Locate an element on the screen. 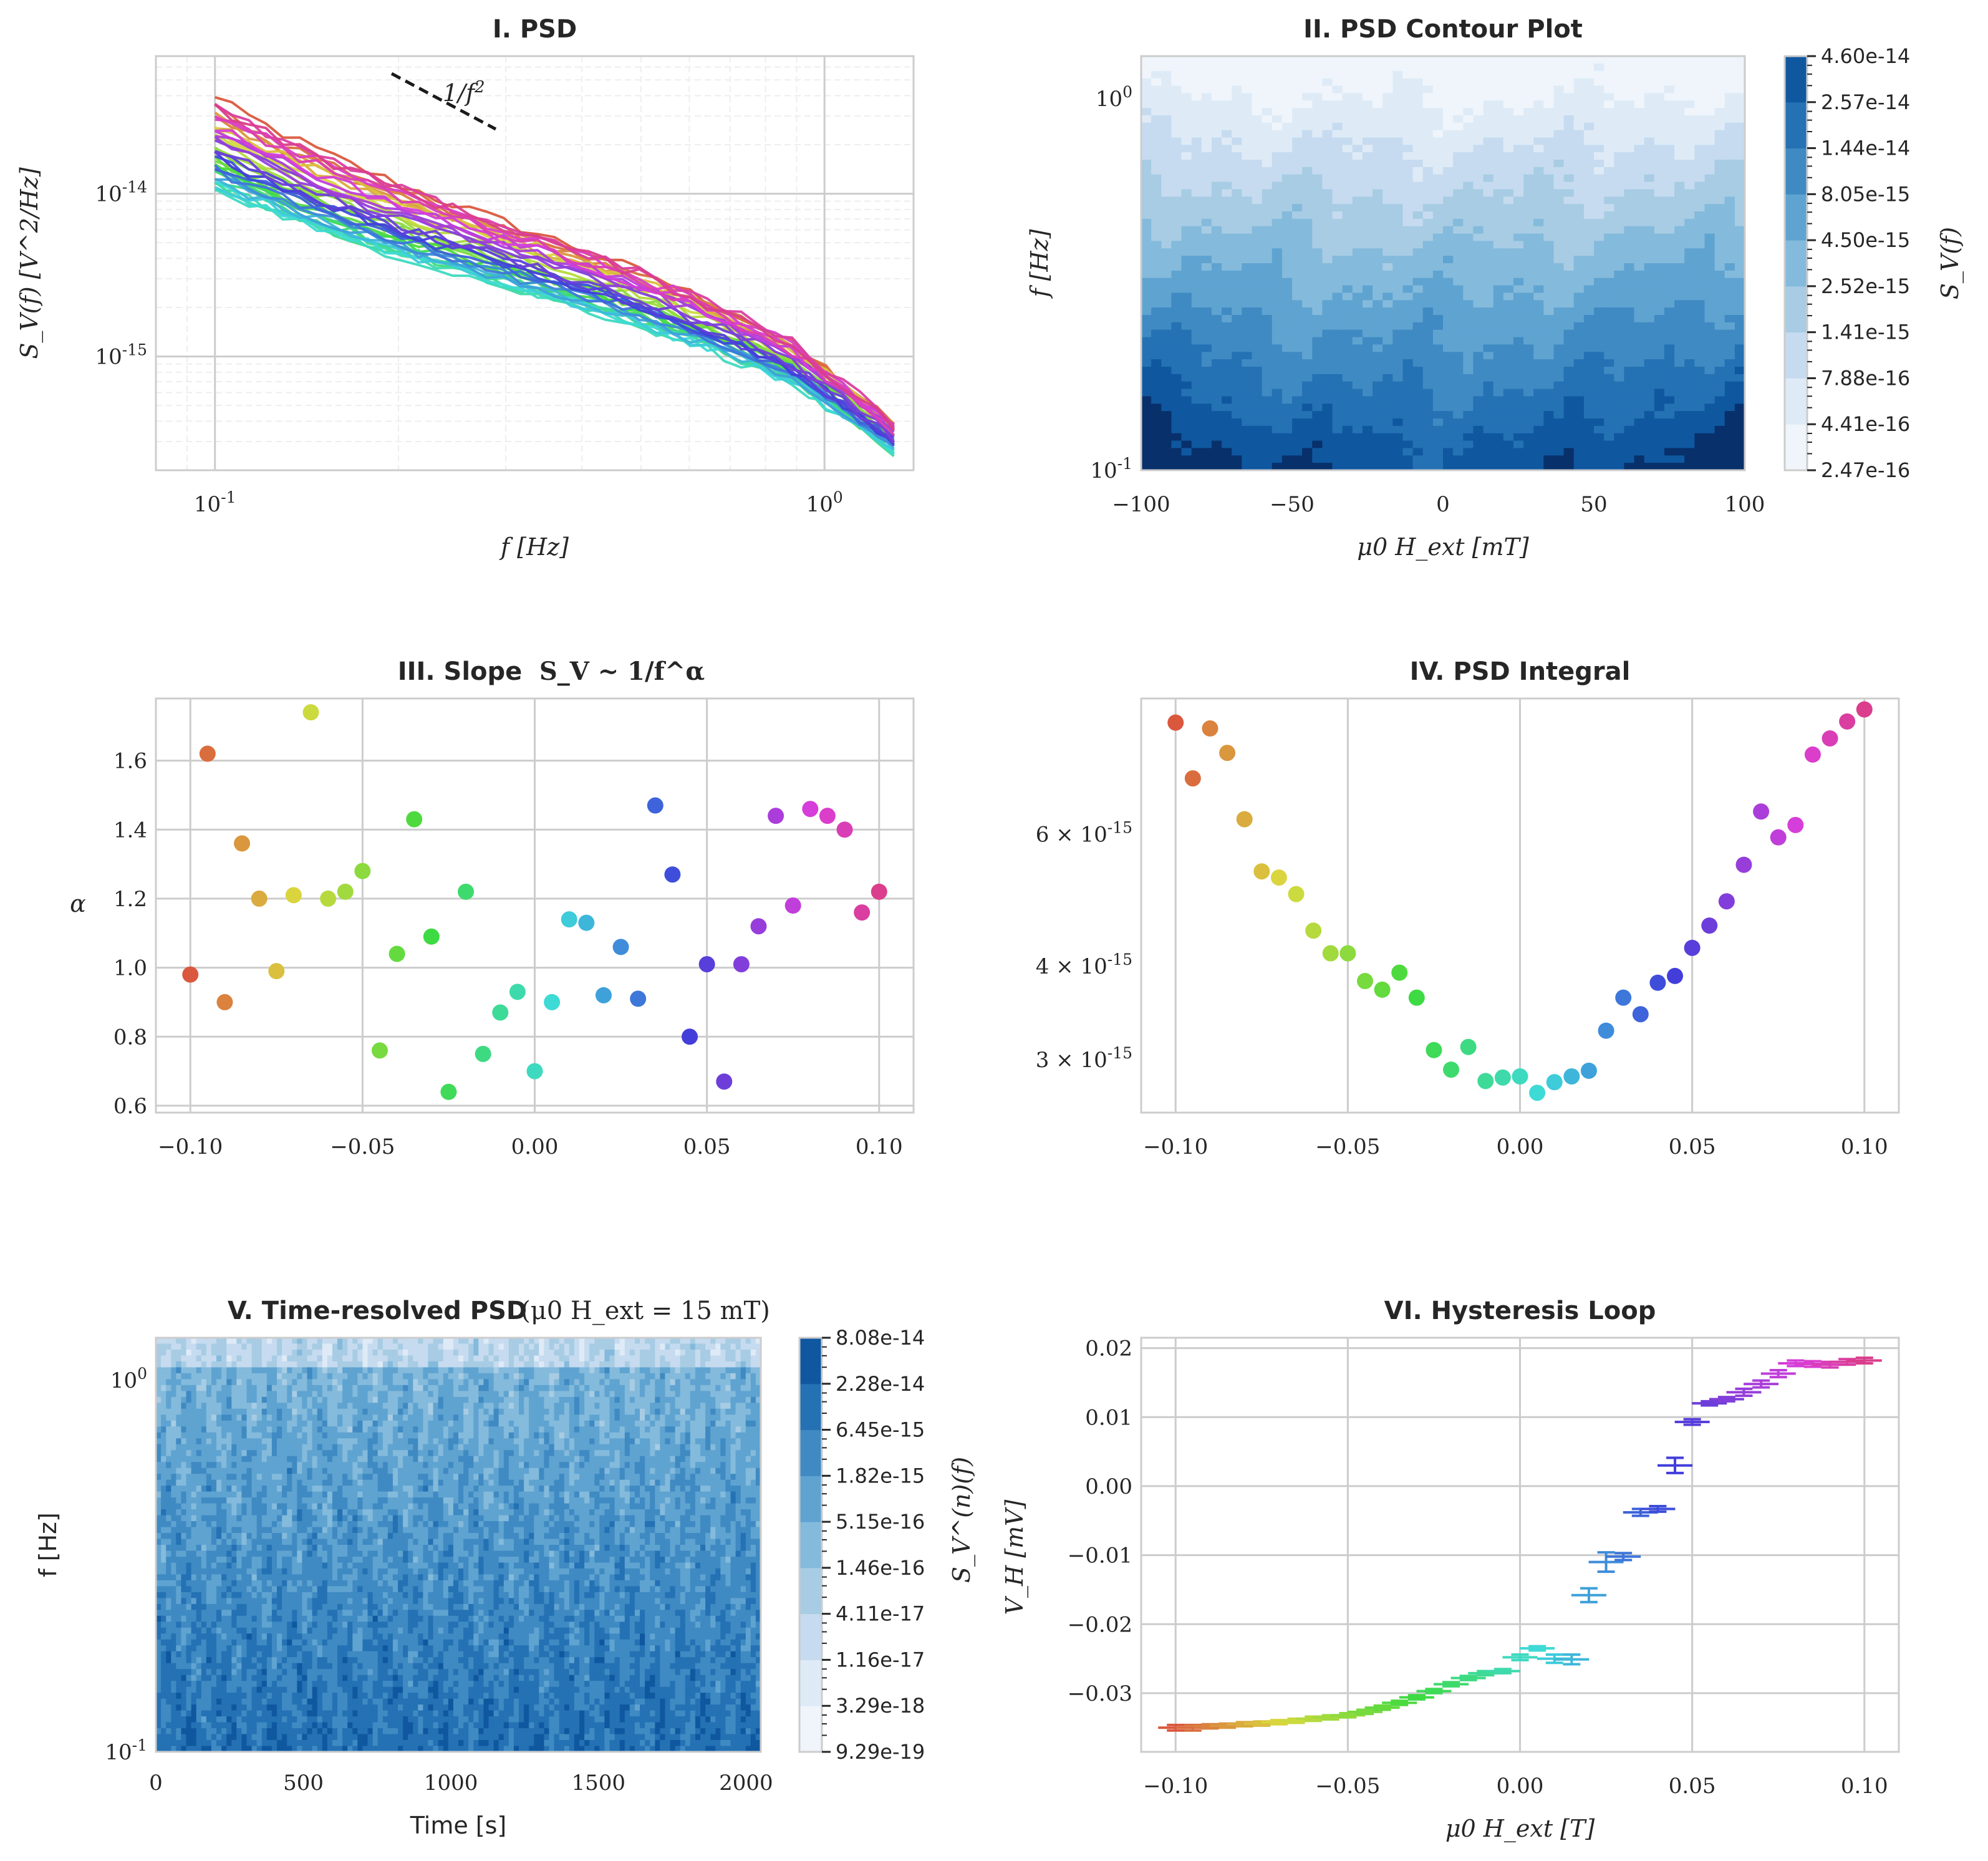 This screenshot has width=1988, height=1861. colorbar-segment is located at coordinates (1796, 401).